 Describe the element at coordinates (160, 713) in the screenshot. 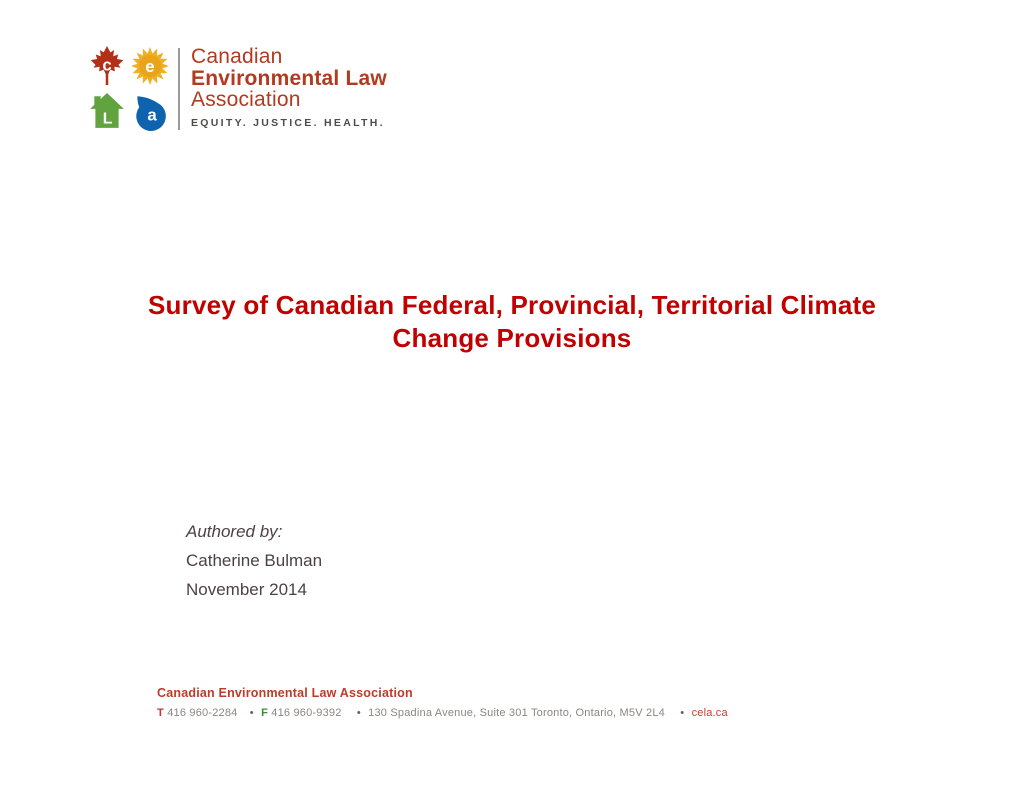

I see `phone-label: T` at that location.